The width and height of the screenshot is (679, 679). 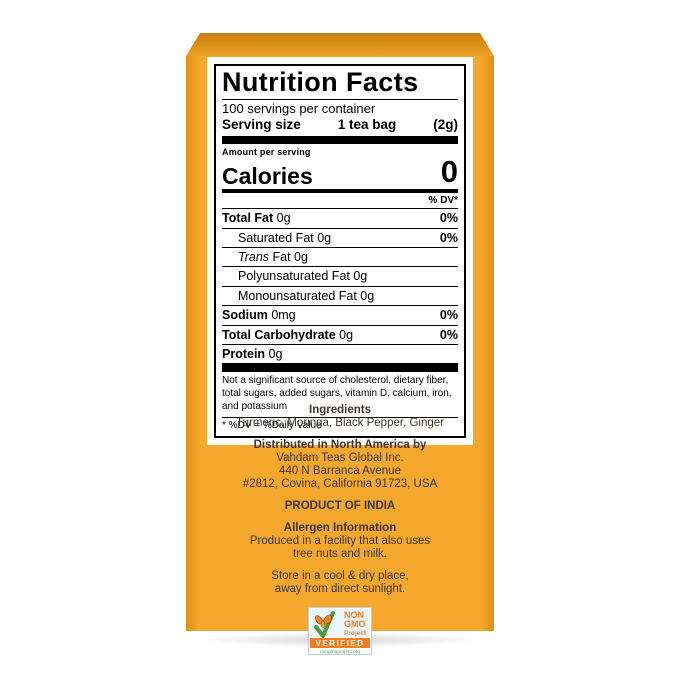 What do you see at coordinates (340, 44) in the screenshot?
I see `box-top-flap` at bounding box center [340, 44].